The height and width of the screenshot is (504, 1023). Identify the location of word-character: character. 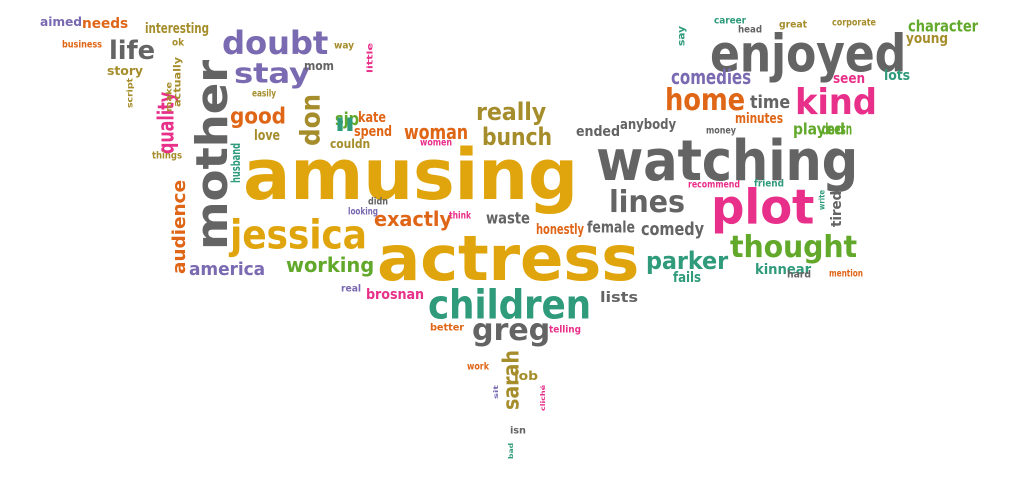
(943, 26).